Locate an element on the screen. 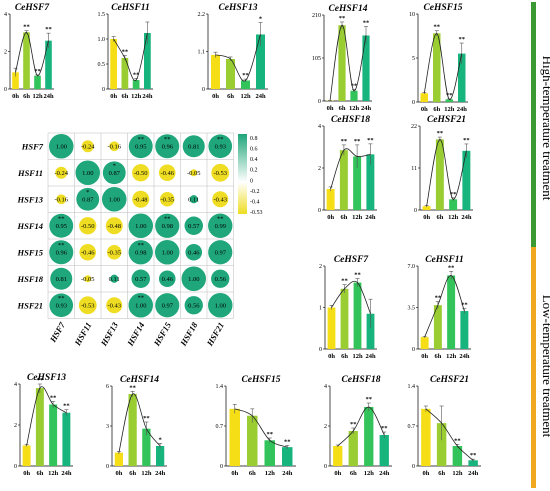 The height and width of the screenshot is (491, 550). correlation-value: -0.43 is located at coordinates (114, 305).